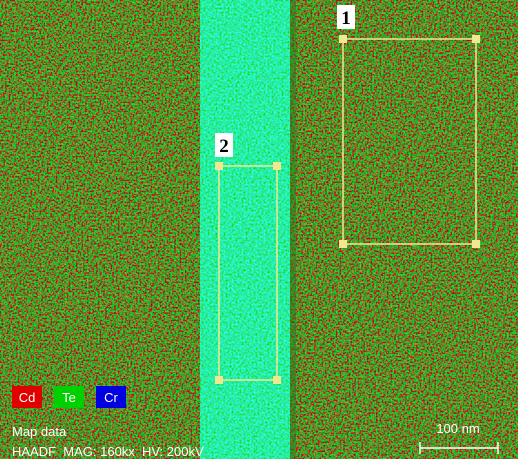  I want to click on region-label: 1, so click(346, 18).